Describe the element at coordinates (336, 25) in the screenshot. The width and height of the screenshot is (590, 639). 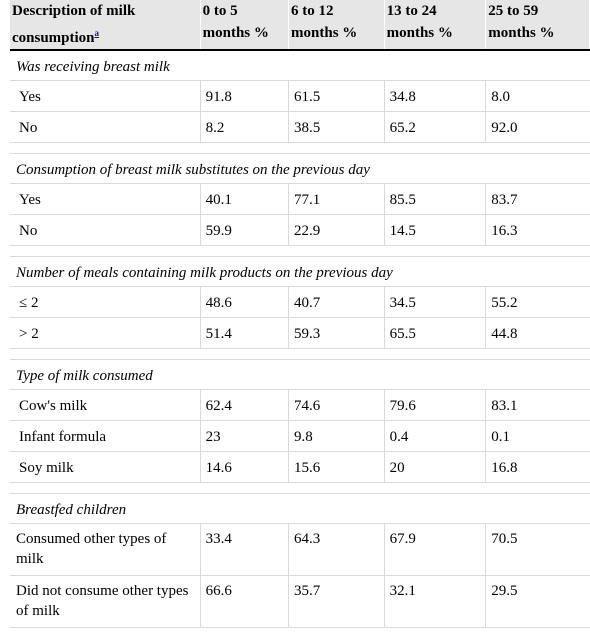
I see `header-6-12-months: 6 to 12 months %` at that location.